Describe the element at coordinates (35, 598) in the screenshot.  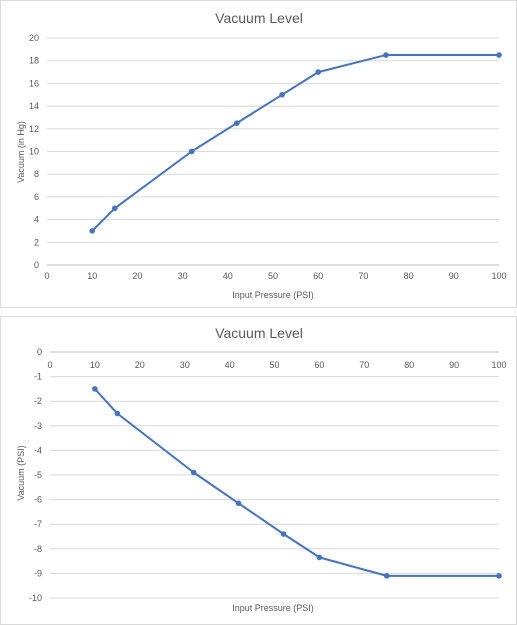
I see `y-tick-label: -10` at that location.